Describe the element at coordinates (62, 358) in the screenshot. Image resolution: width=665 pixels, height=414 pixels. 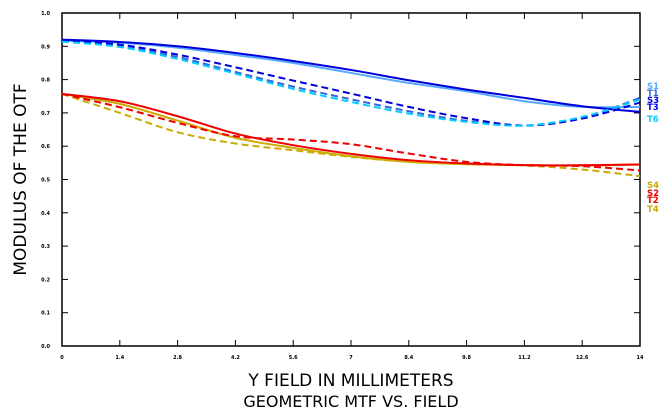
I see `x-tick-label: 0` at that location.